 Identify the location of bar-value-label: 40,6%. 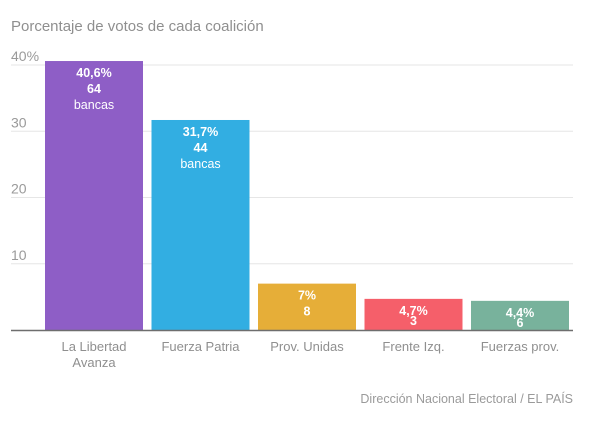
(93, 73).